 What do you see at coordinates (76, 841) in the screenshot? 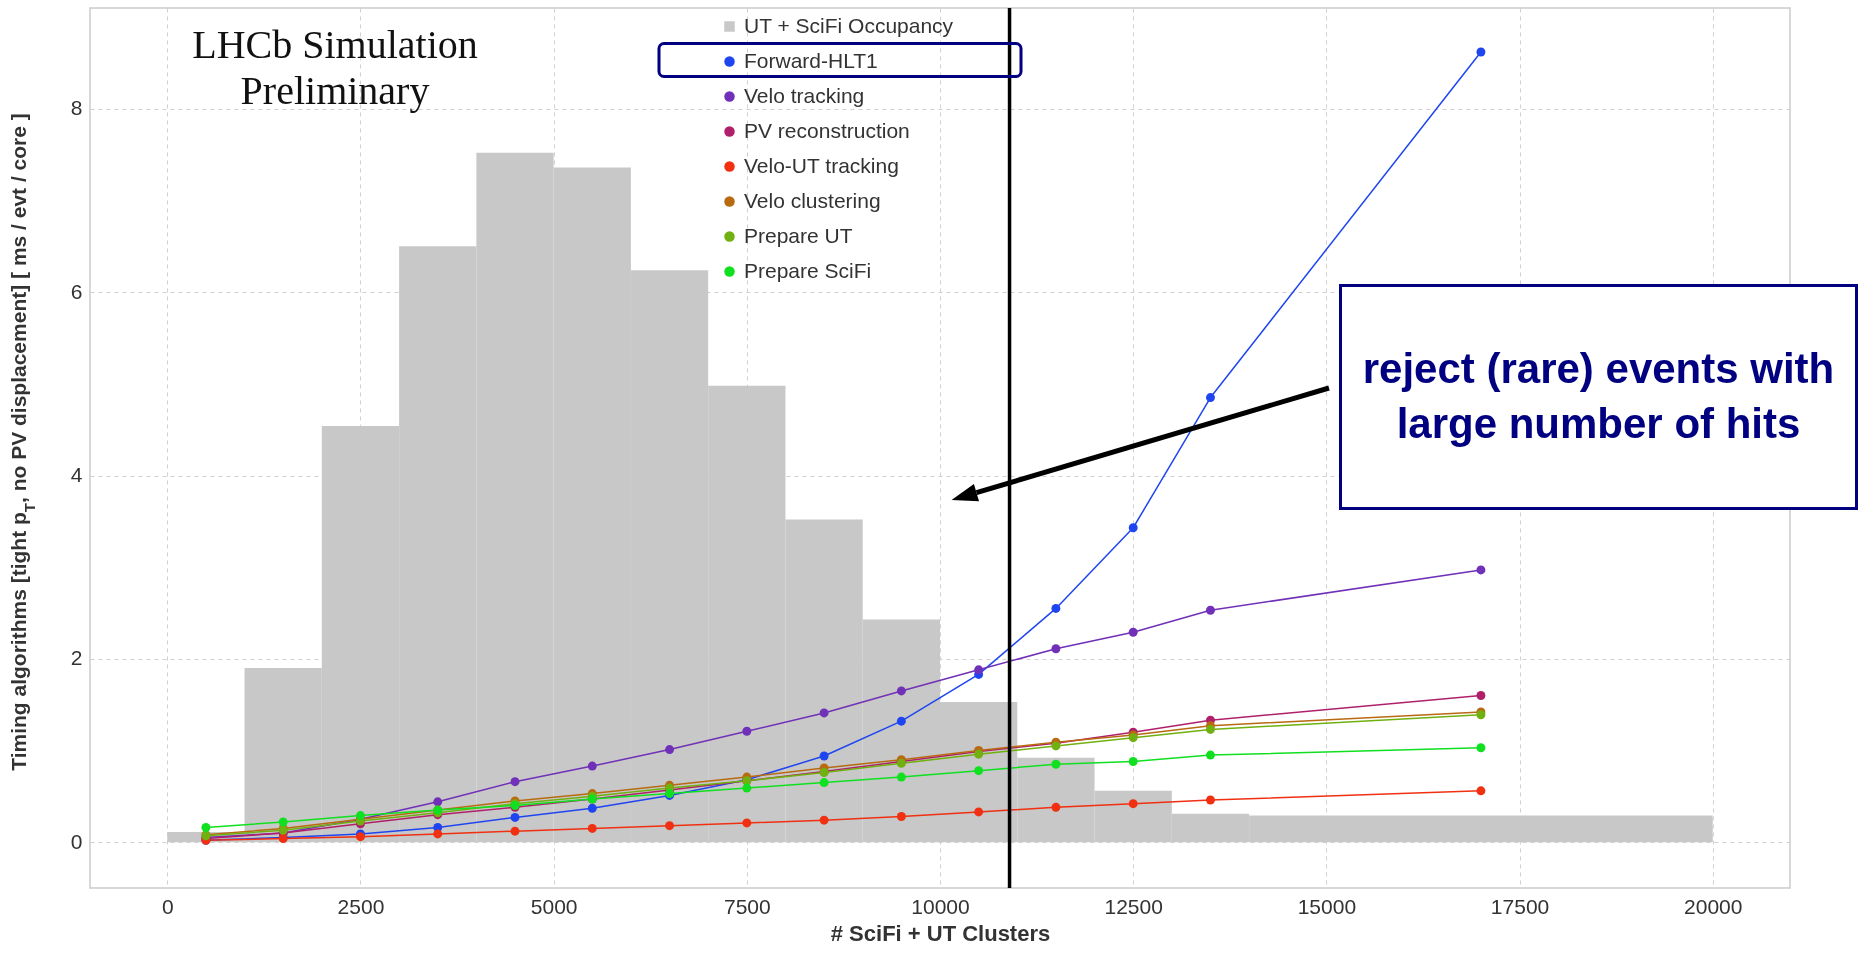
I see `y-tick-label: 0` at bounding box center [76, 841].